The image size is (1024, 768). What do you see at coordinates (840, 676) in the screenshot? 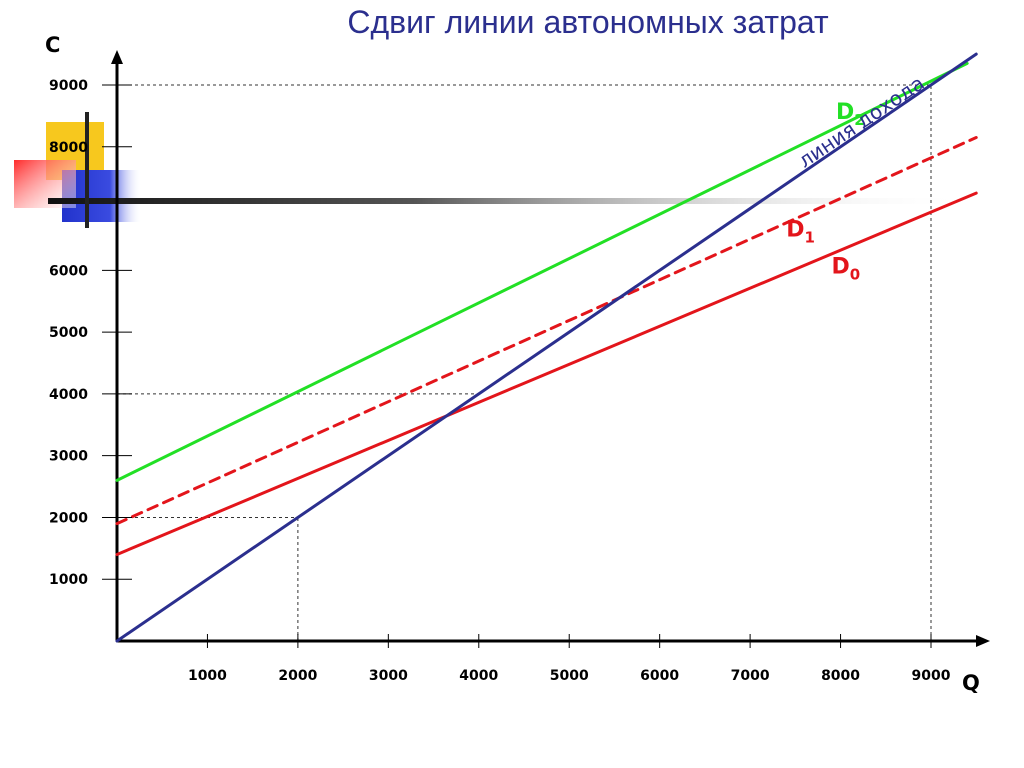
I see `x-tick-label: 8000` at bounding box center [840, 676].